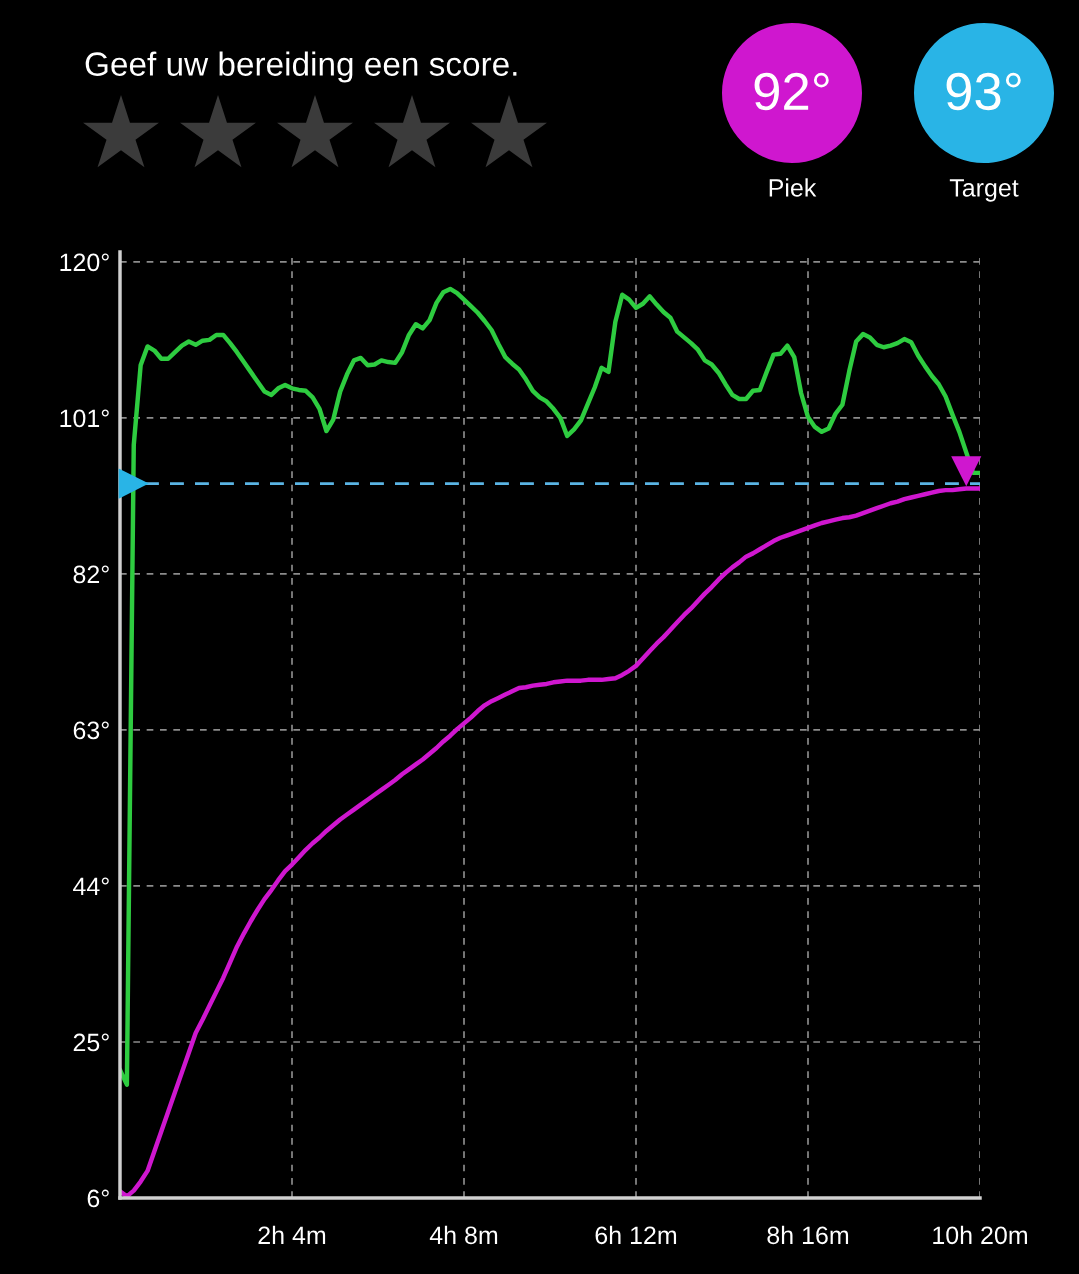 This screenshot has height=1274, width=1079. Describe the element at coordinates (980, 1235) in the screenshot. I see `x-tick-label: 10h 20m` at that location.